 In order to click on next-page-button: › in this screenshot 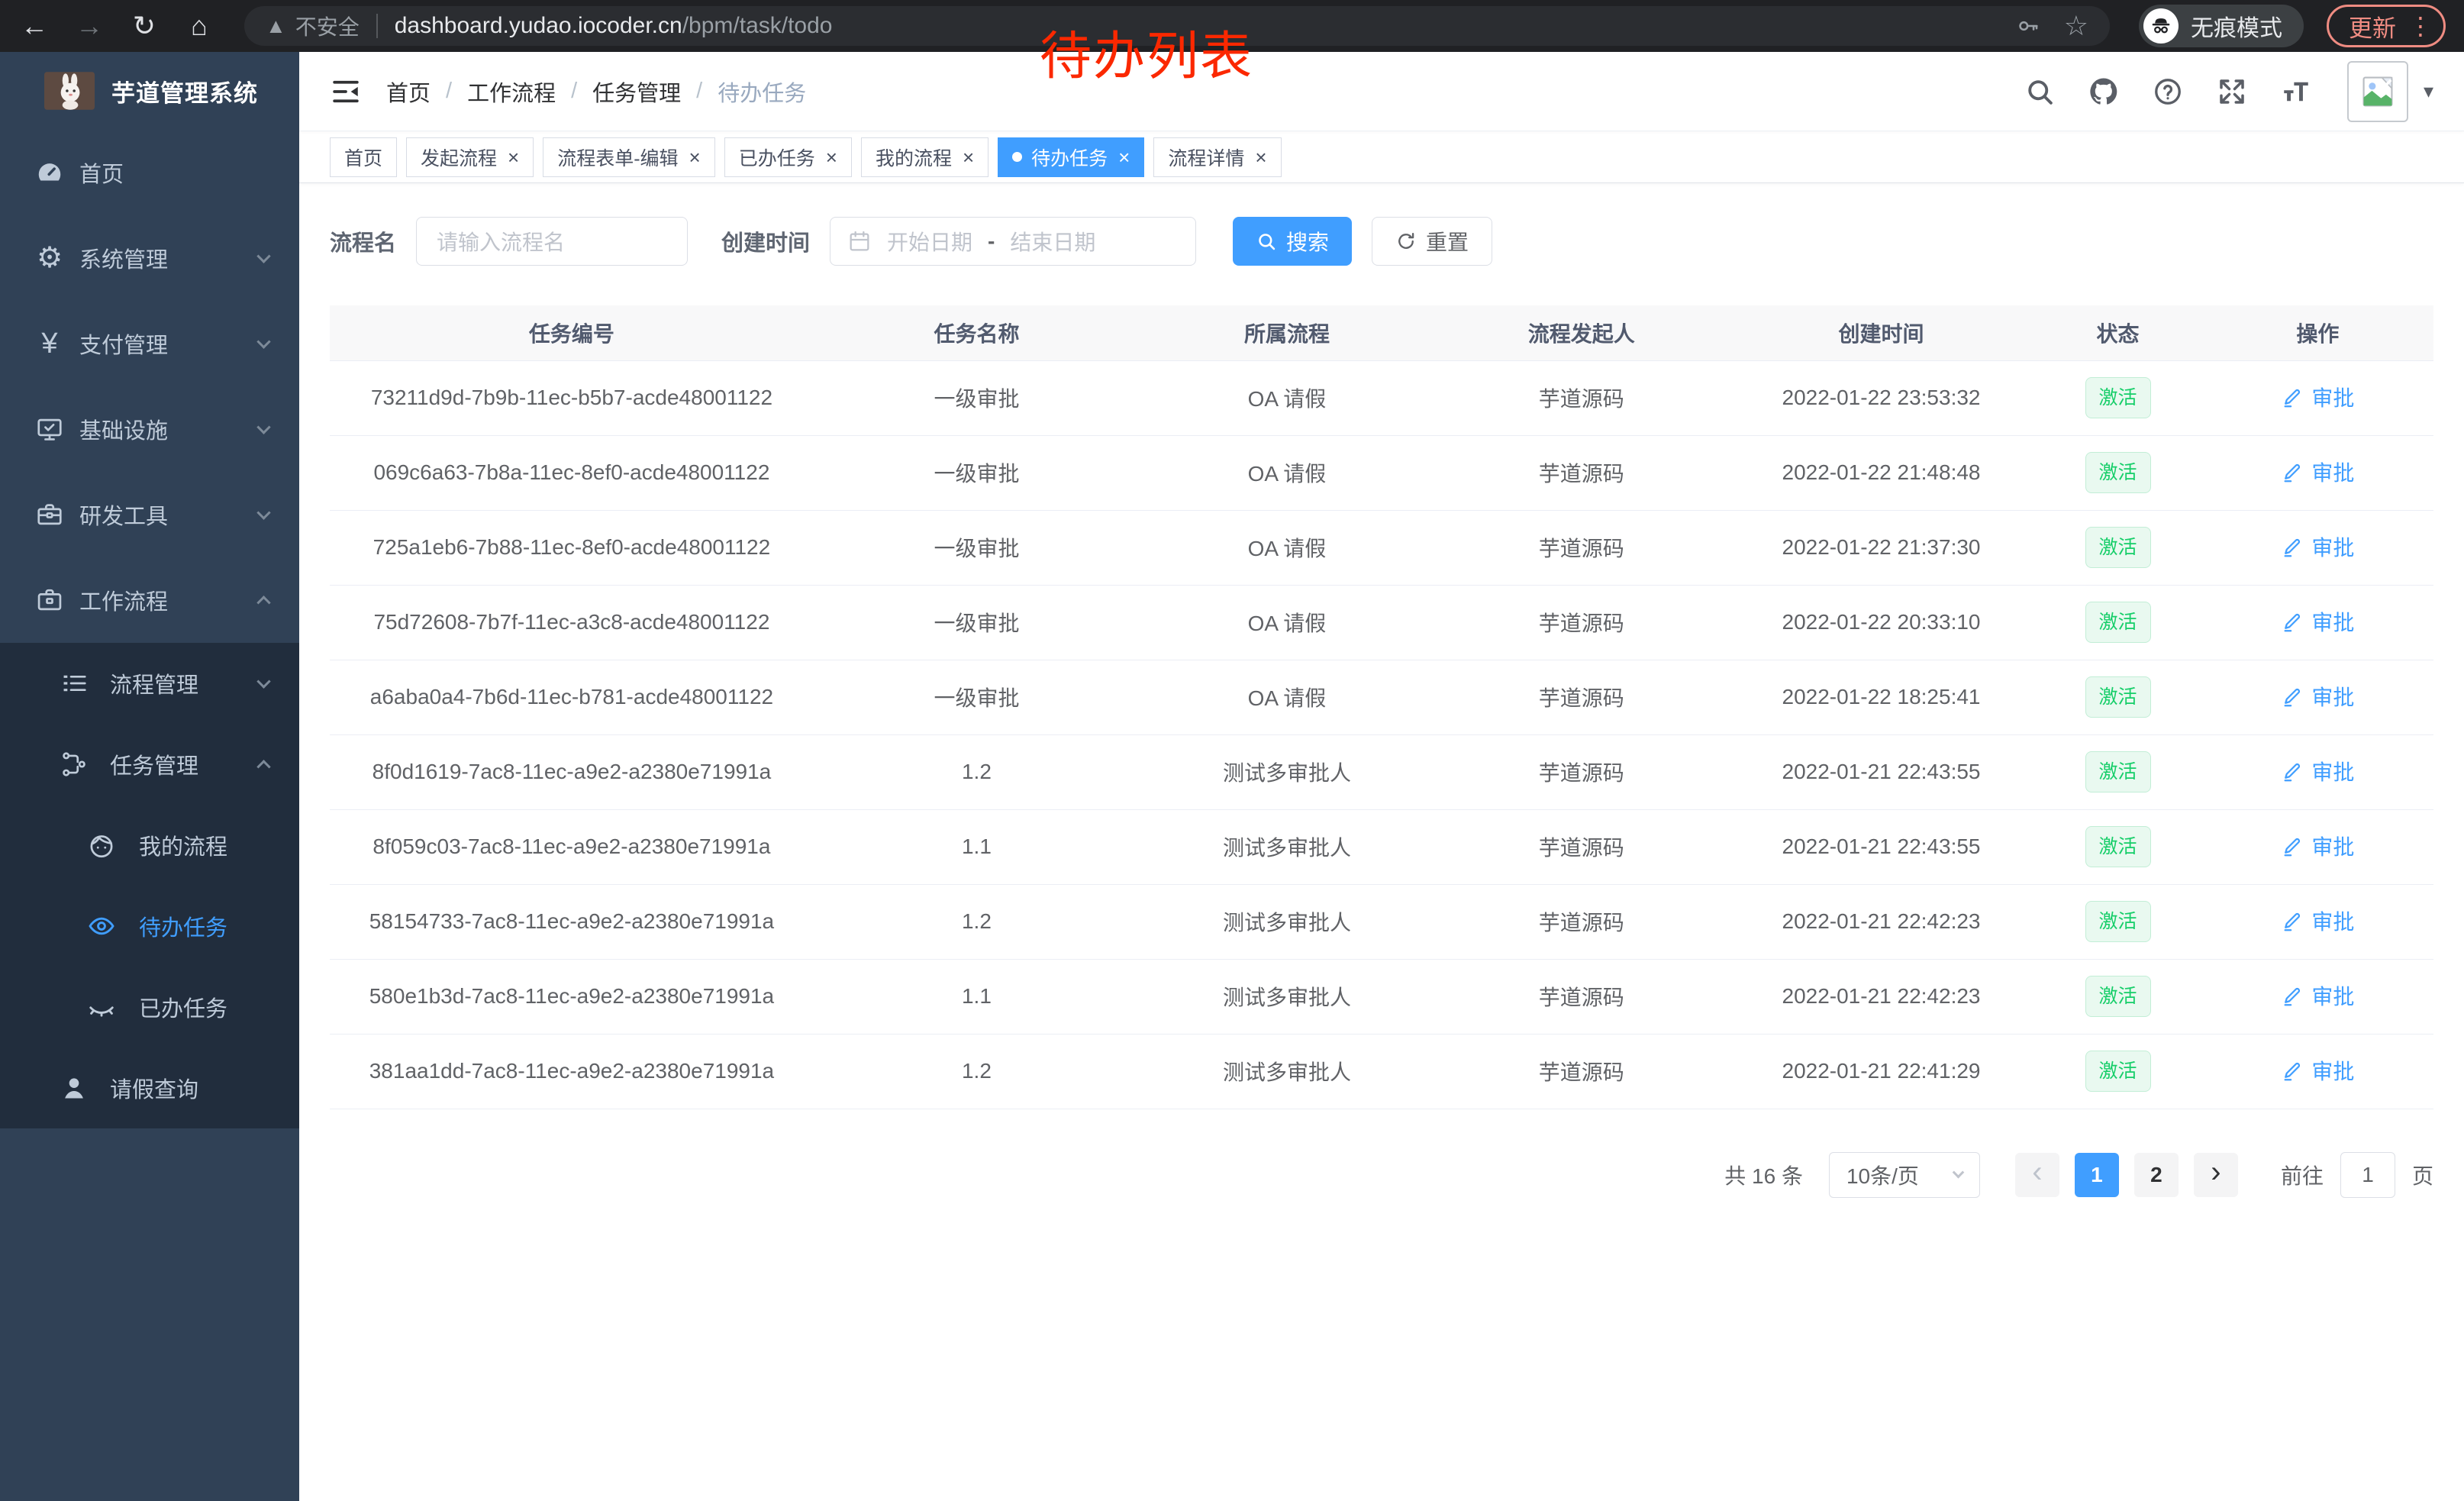, I will do `click(2216, 1174)`.